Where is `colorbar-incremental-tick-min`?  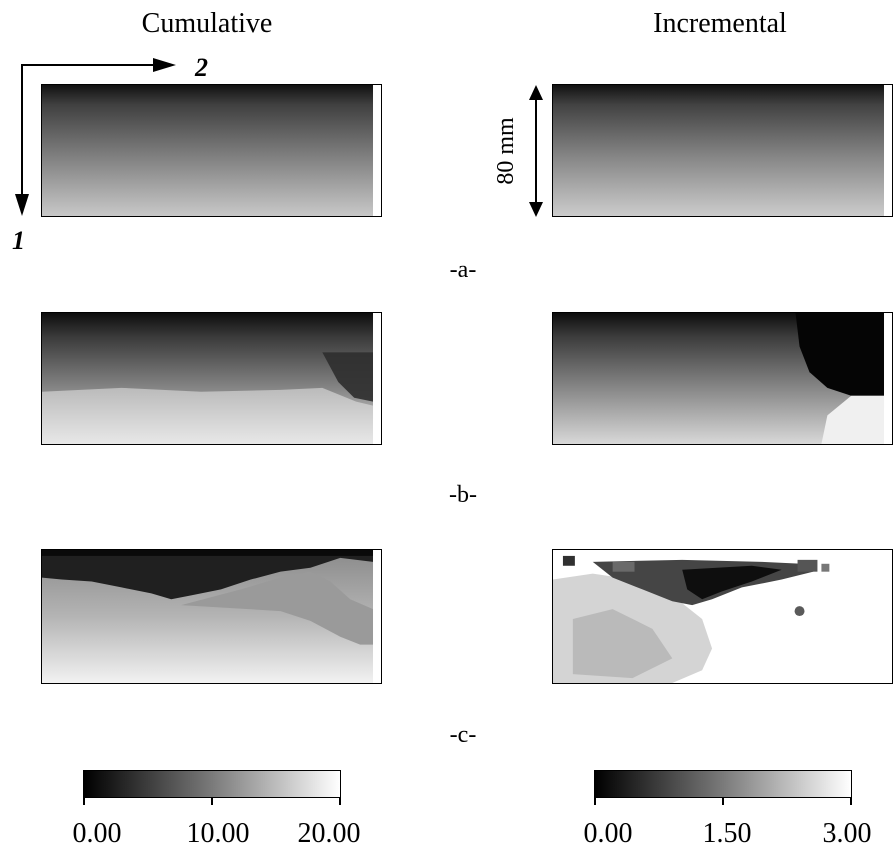 colorbar-incremental-tick-min is located at coordinates (595, 801).